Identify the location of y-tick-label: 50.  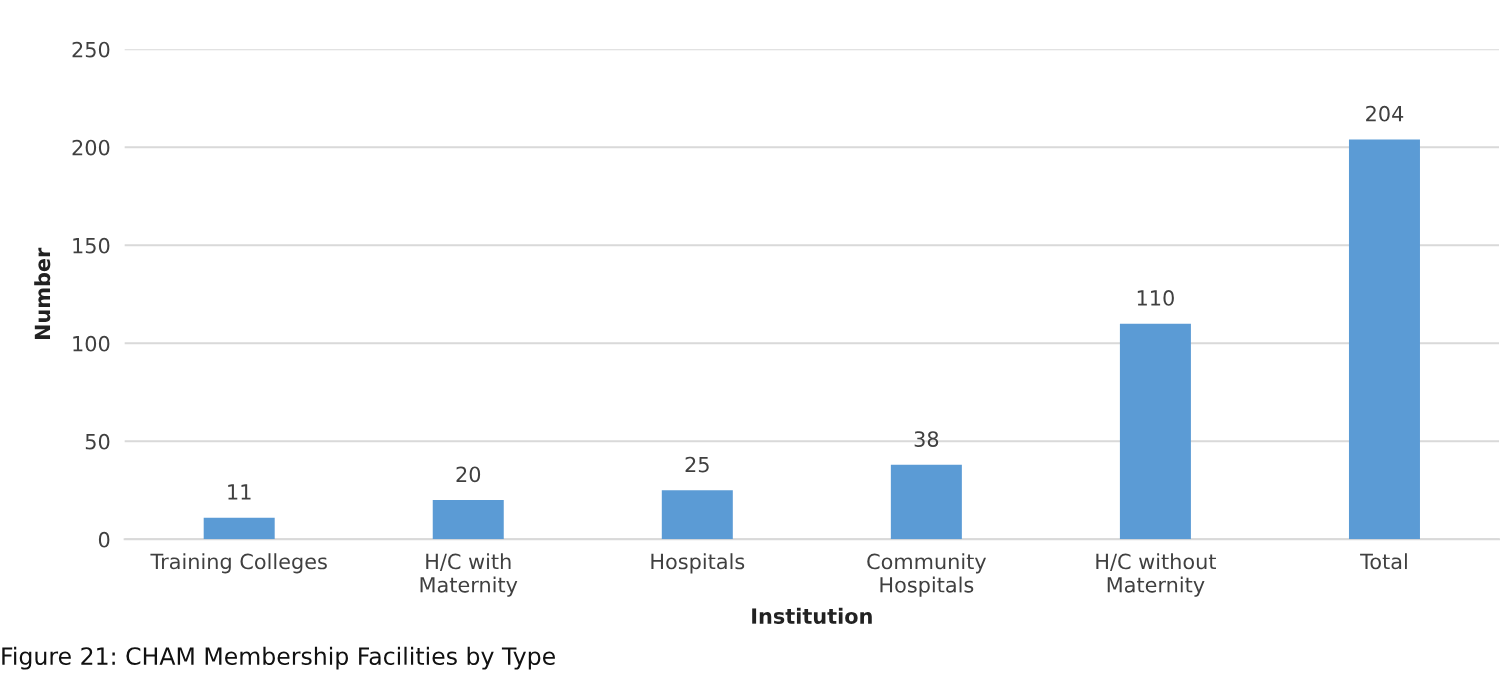
(97, 441).